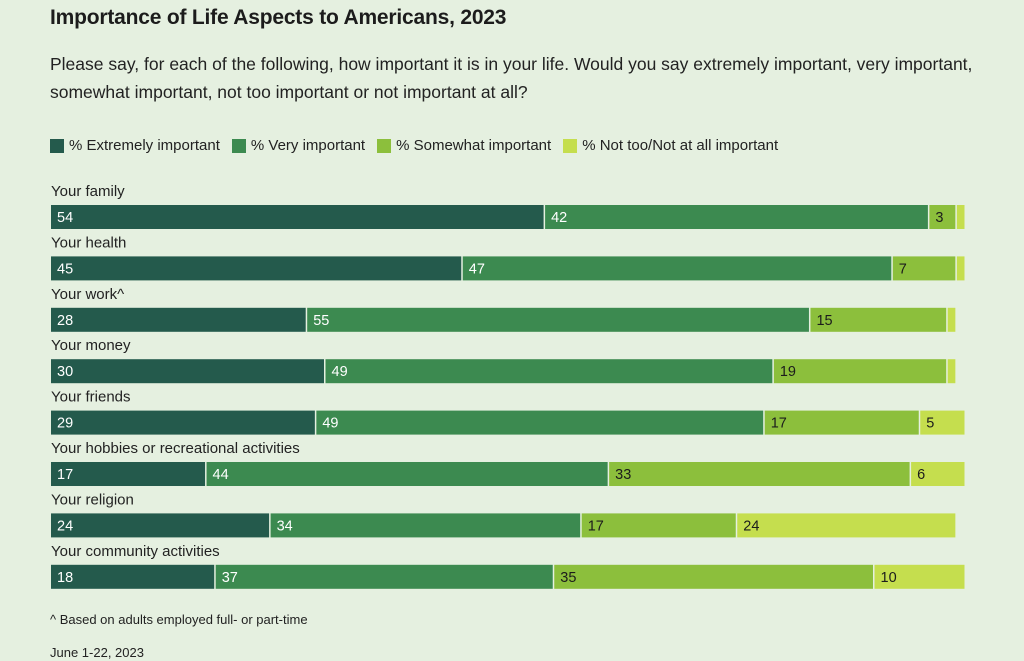 This screenshot has height=661, width=1024. Describe the element at coordinates (951, 319) in the screenshot. I see `bar-your-work-not-too` at that location.